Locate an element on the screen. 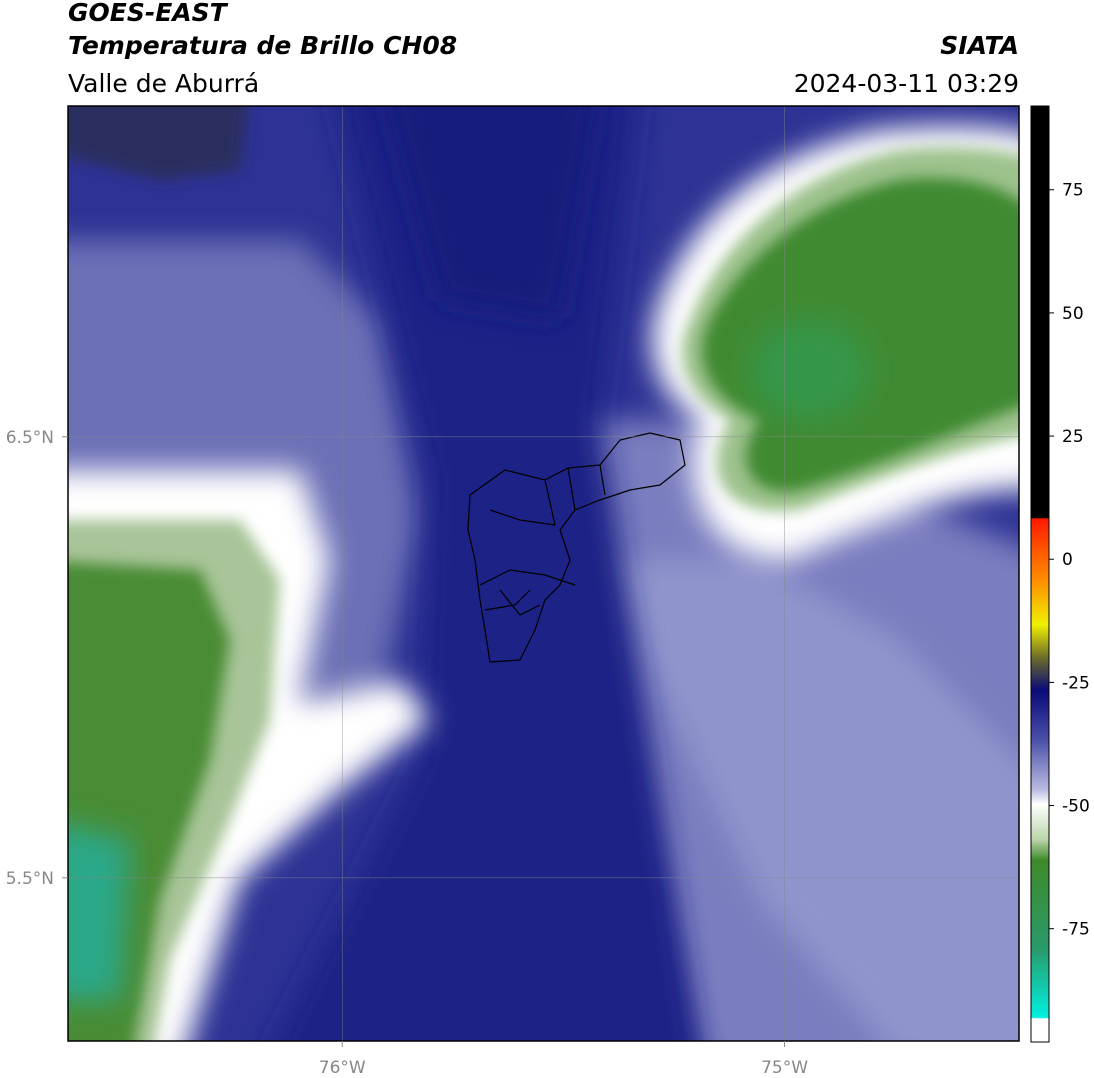 This screenshot has width=1094, height=1078. title: GOES-EAST is located at coordinates (148, 13).